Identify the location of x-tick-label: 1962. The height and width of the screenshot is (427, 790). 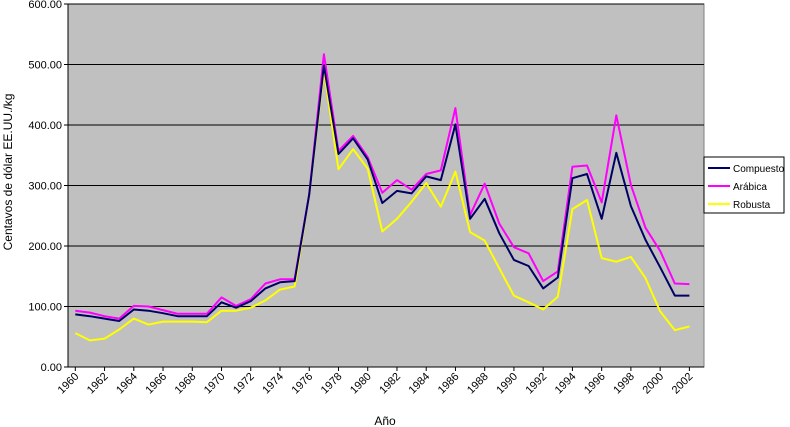
(98, 384).